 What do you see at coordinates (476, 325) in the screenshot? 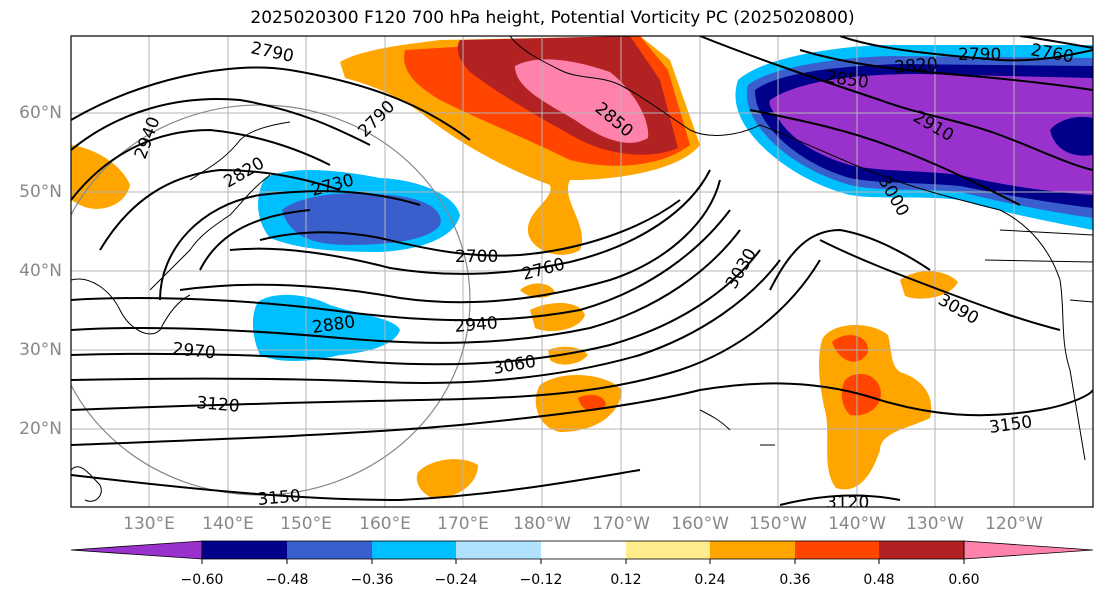
I see `contour-label: 2940` at bounding box center [476, 325].